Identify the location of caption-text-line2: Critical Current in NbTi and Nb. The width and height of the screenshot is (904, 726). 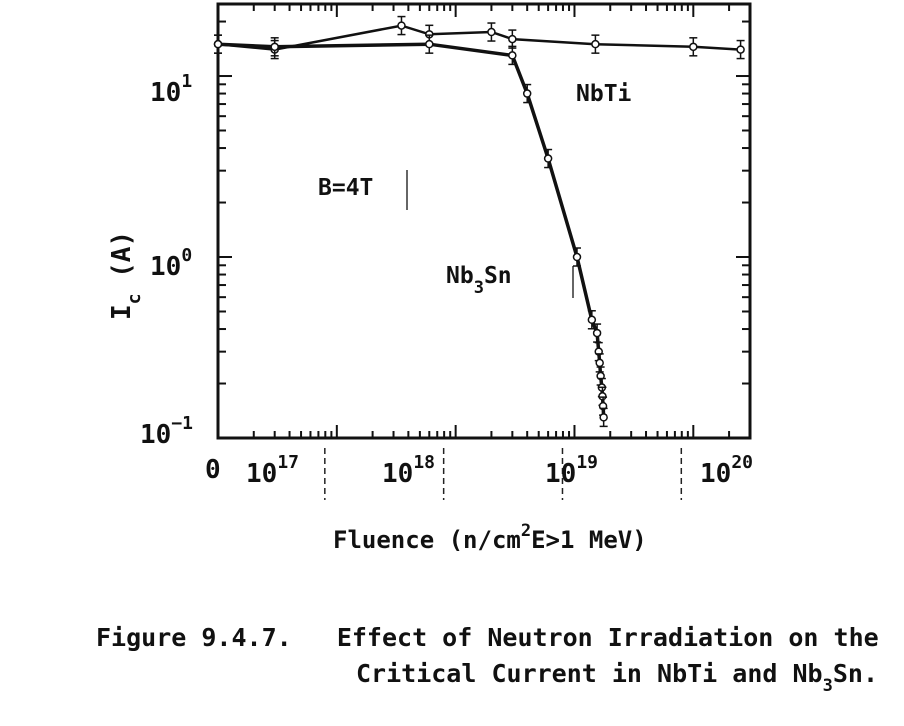
(589, 673).